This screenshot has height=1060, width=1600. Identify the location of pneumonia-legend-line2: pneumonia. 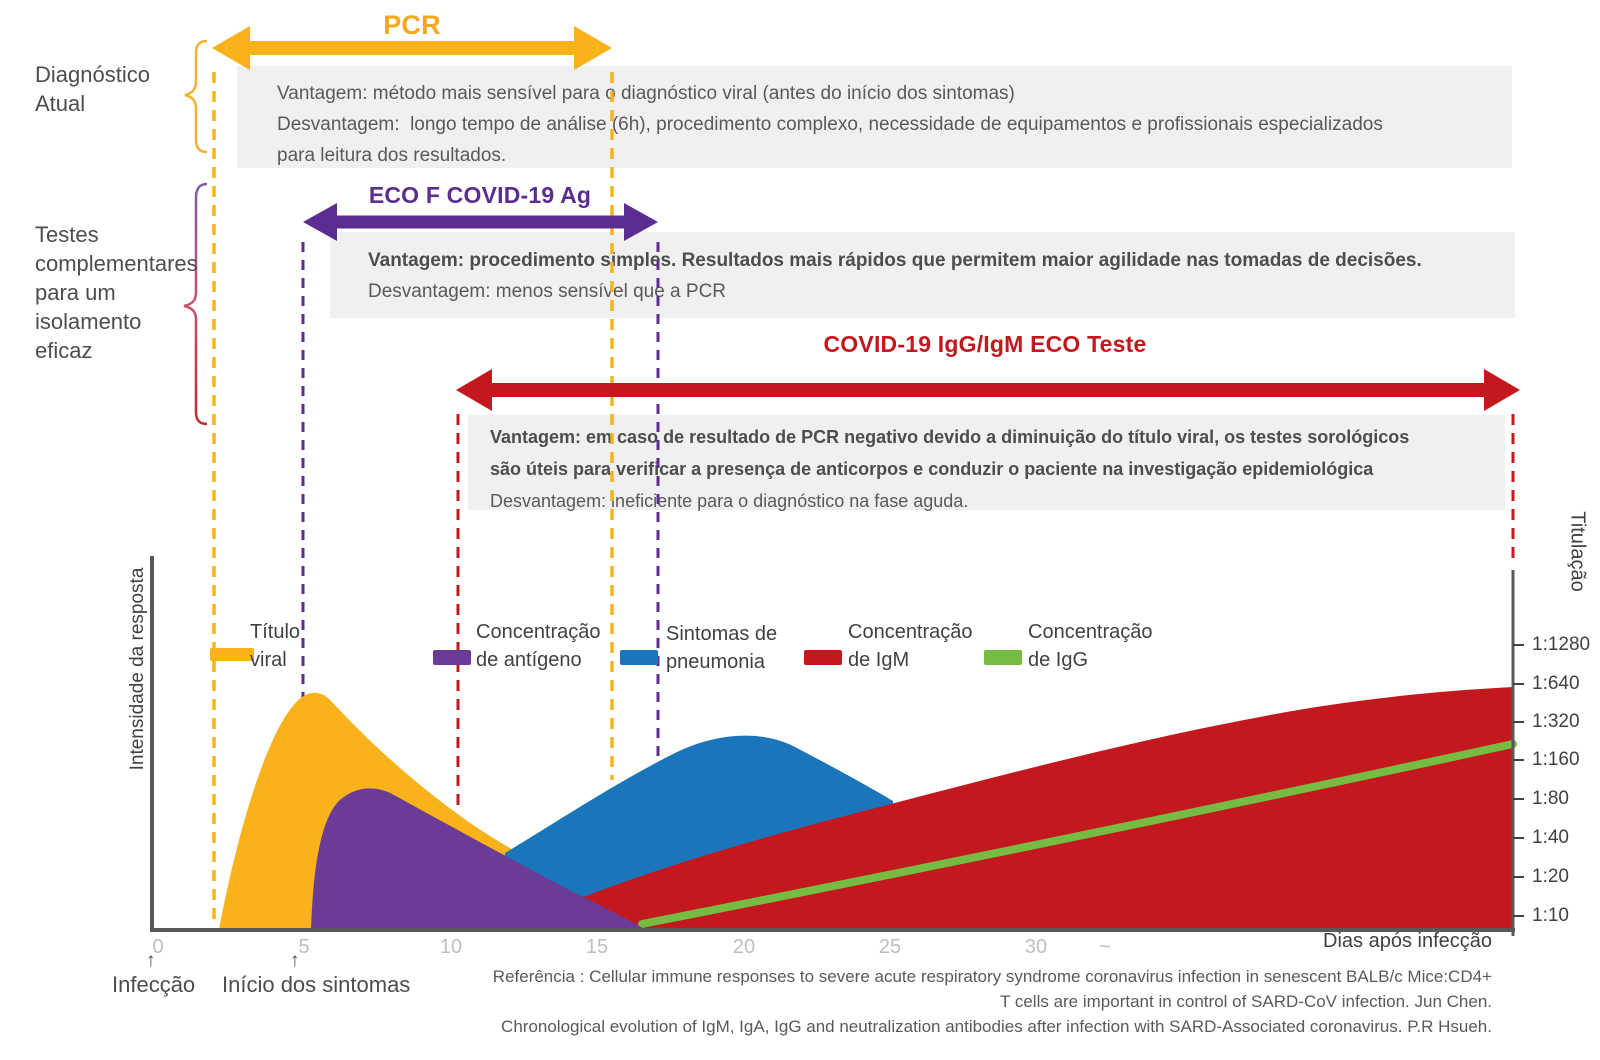
(715, 662).